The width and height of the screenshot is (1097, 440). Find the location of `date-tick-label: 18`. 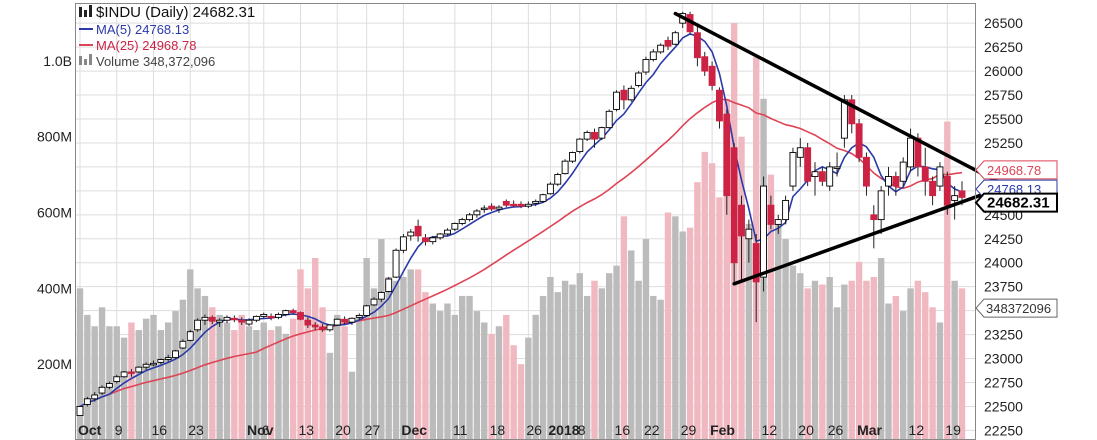

date-tick-label: 18 is located at coordinates (498, 430).